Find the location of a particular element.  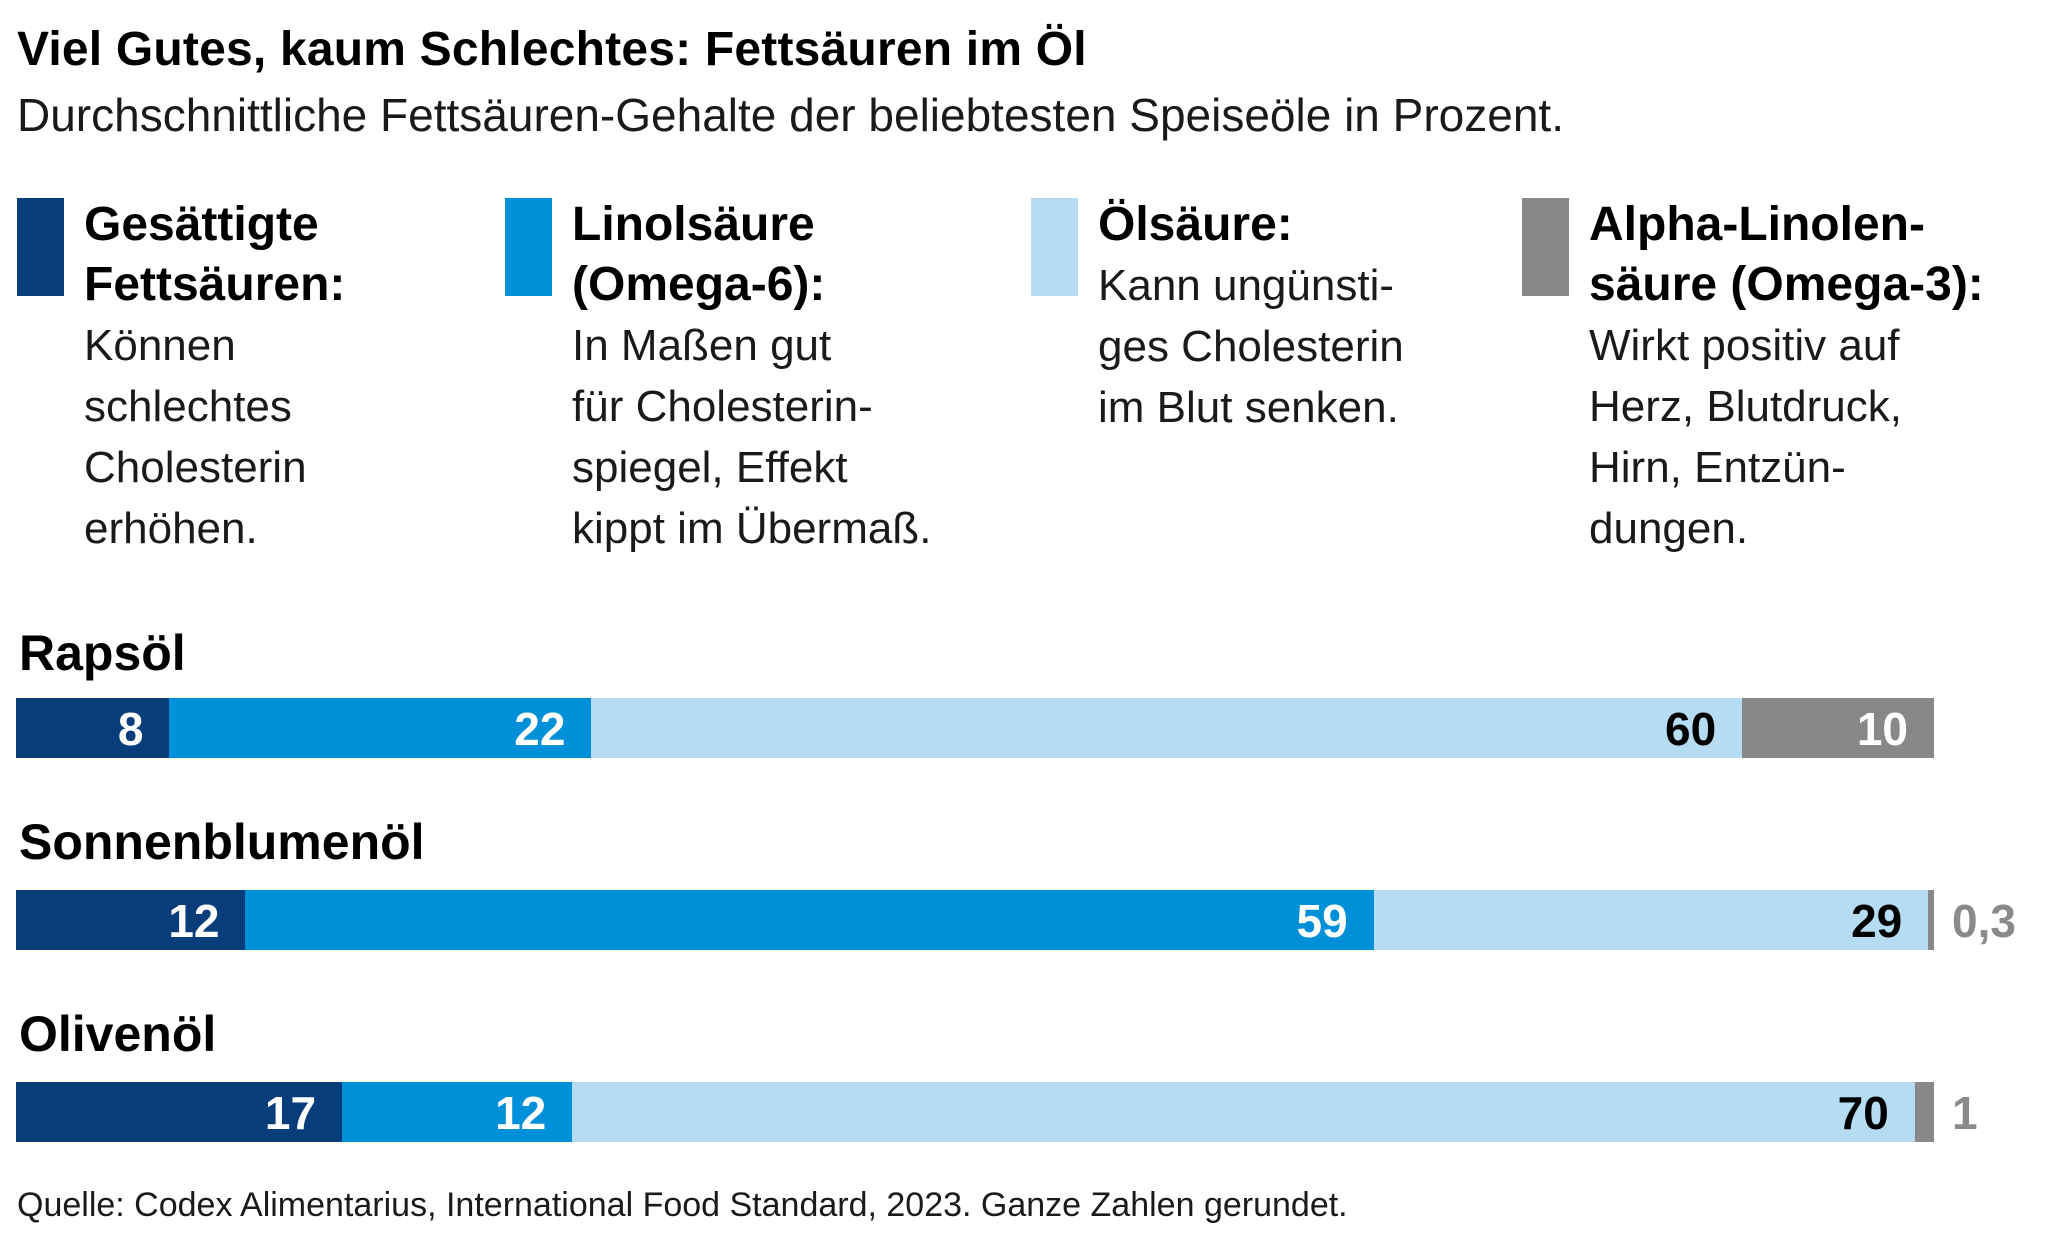

legend-heading-line: Gesättigte is located at coordinates (201, 224).